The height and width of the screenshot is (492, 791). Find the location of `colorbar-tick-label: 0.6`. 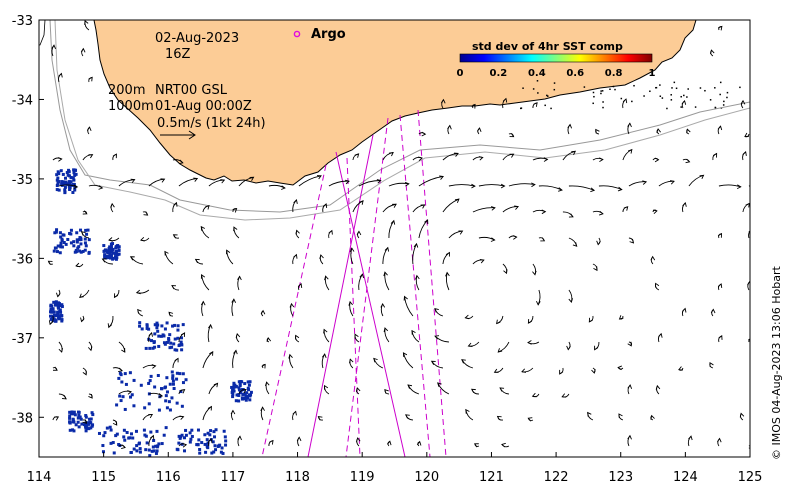

colorbar-tick-label: 0.6 is located at coordinates (575, 73).